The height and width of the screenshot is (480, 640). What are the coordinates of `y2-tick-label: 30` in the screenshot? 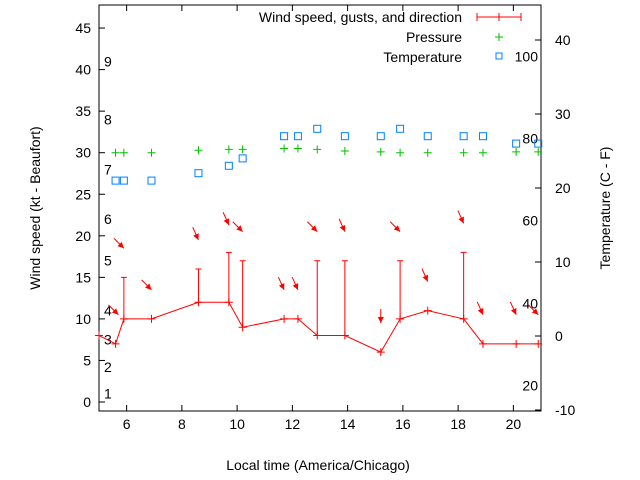 It's located at (563, 114).